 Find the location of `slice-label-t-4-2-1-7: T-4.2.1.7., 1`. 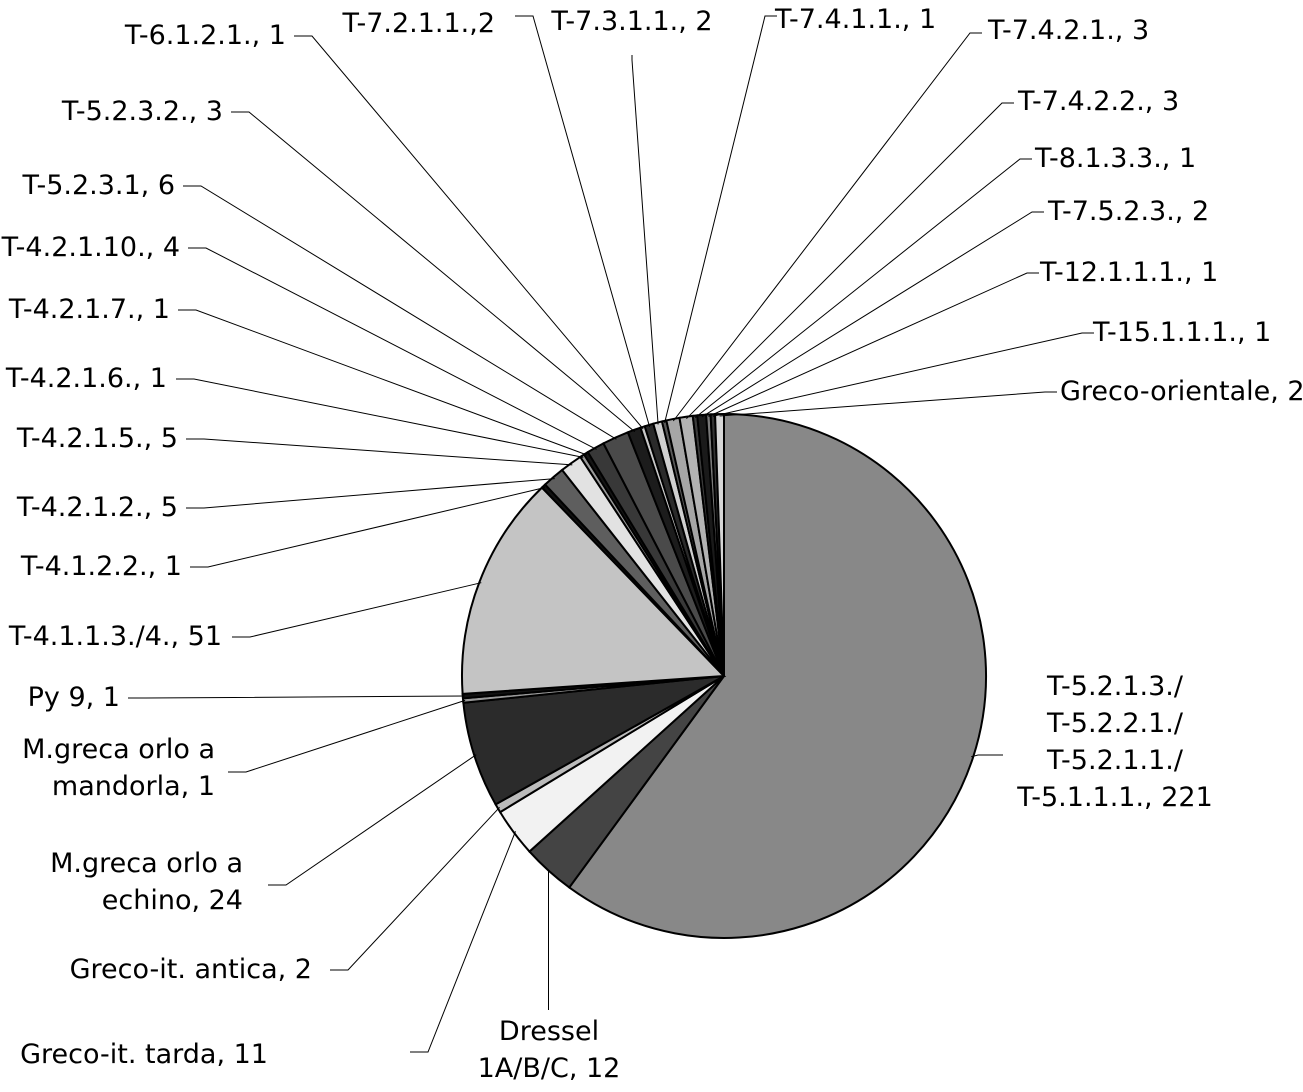

slice-label-t-4-2-1-7: T-4.2.1.7., 1 is located at coordinates (89, 309).